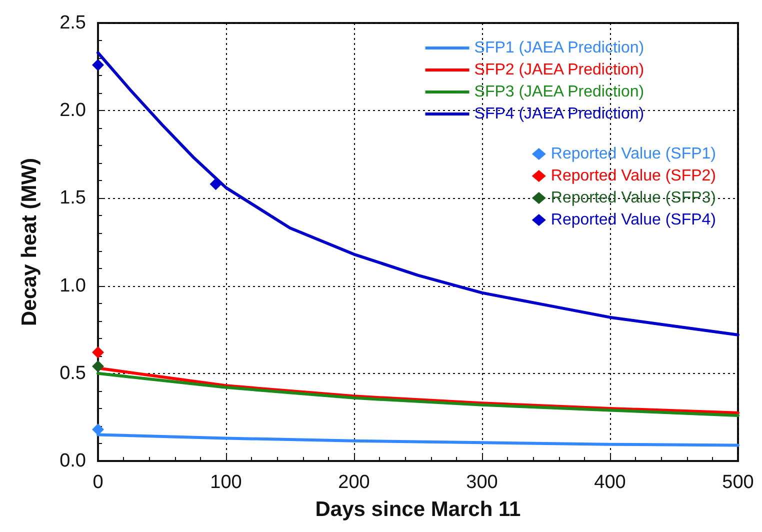 The image size is (762, 532). What do you see at coordinates (73, 285) in the screenshot?
I see `y-tick-label: 1.0` at bounding box center [73, 285].